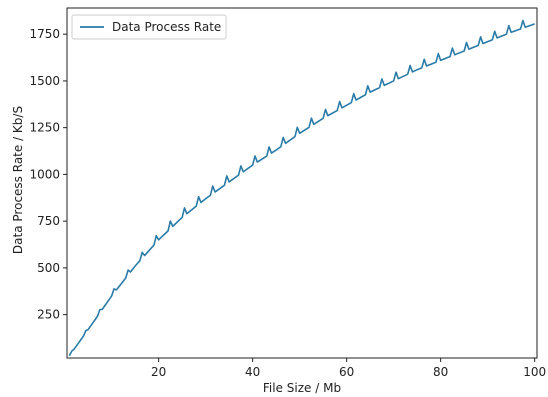 The width and height of the screenshot is (548, 397). Describe the element at coordinates (44, 34) in the screenshot. I see `y-tick-label: 1750` at that location.